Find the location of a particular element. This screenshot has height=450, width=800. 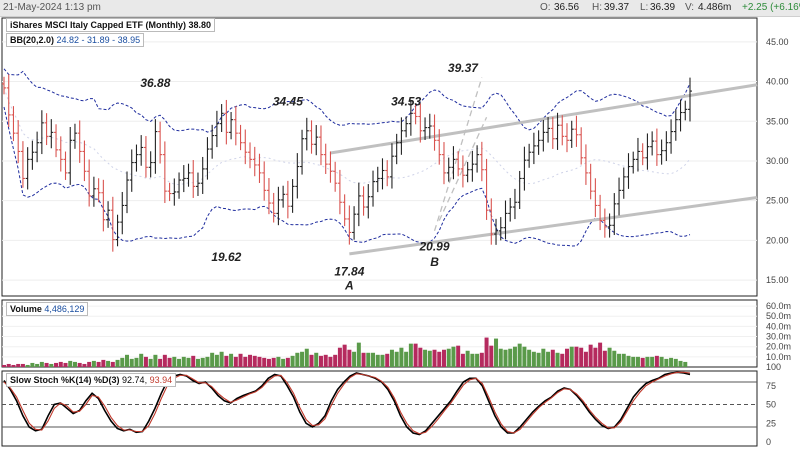

stoch-tick-label: 75 is located at coordinates (771, 386).